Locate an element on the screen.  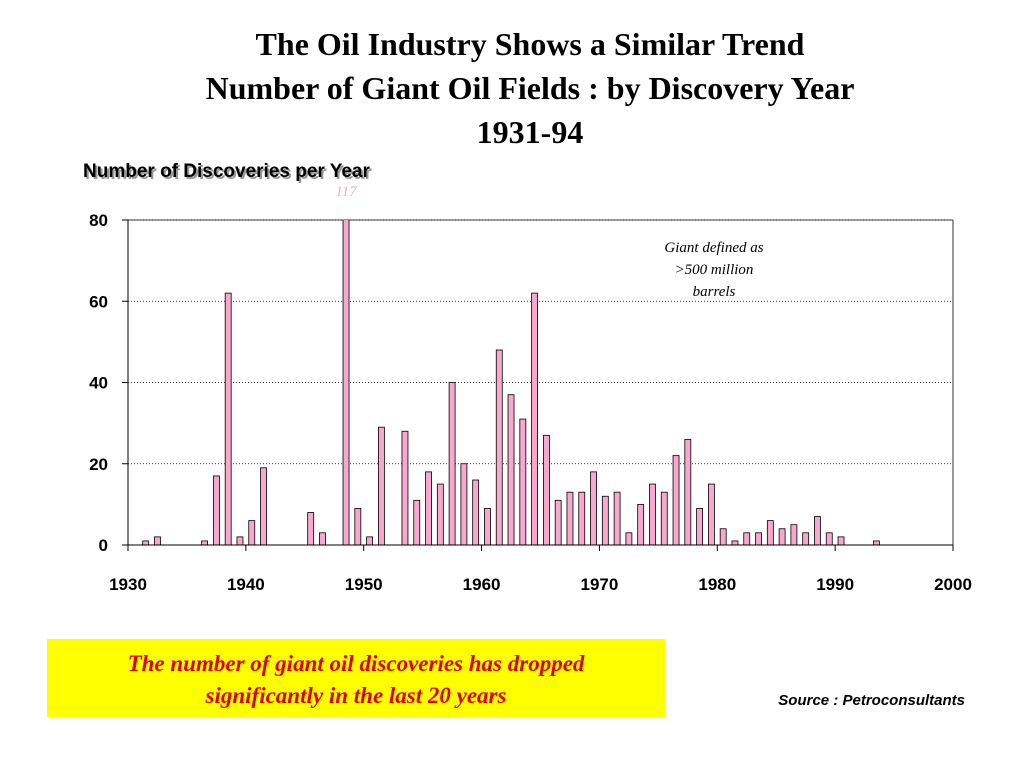
annotation: >500 million is located at coordinates (714, 270).